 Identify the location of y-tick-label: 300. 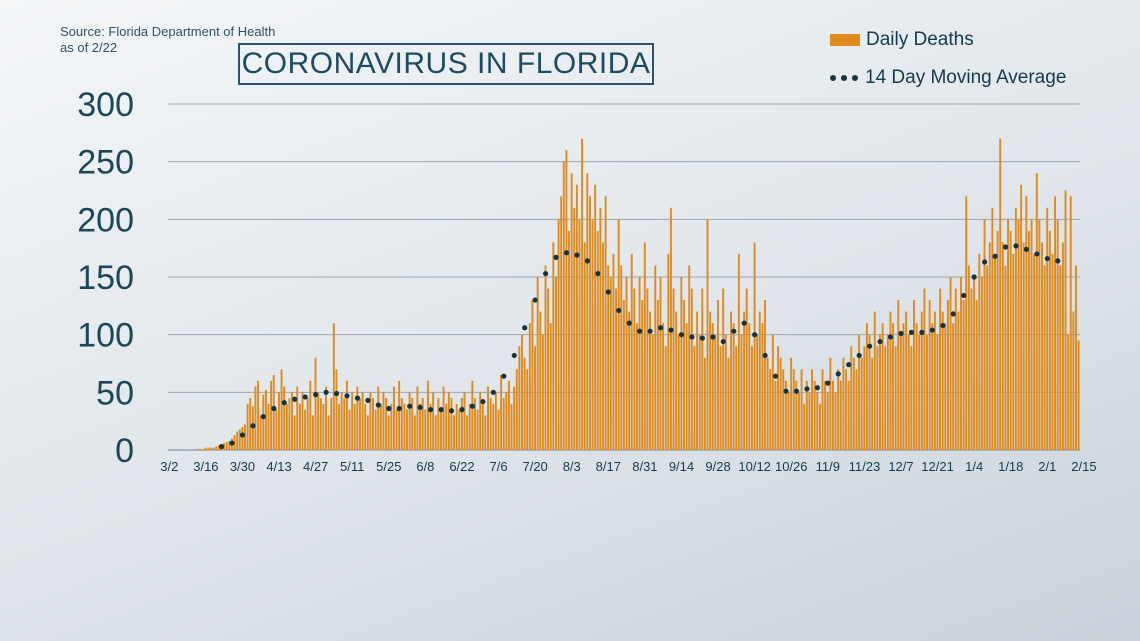
(105, 105).